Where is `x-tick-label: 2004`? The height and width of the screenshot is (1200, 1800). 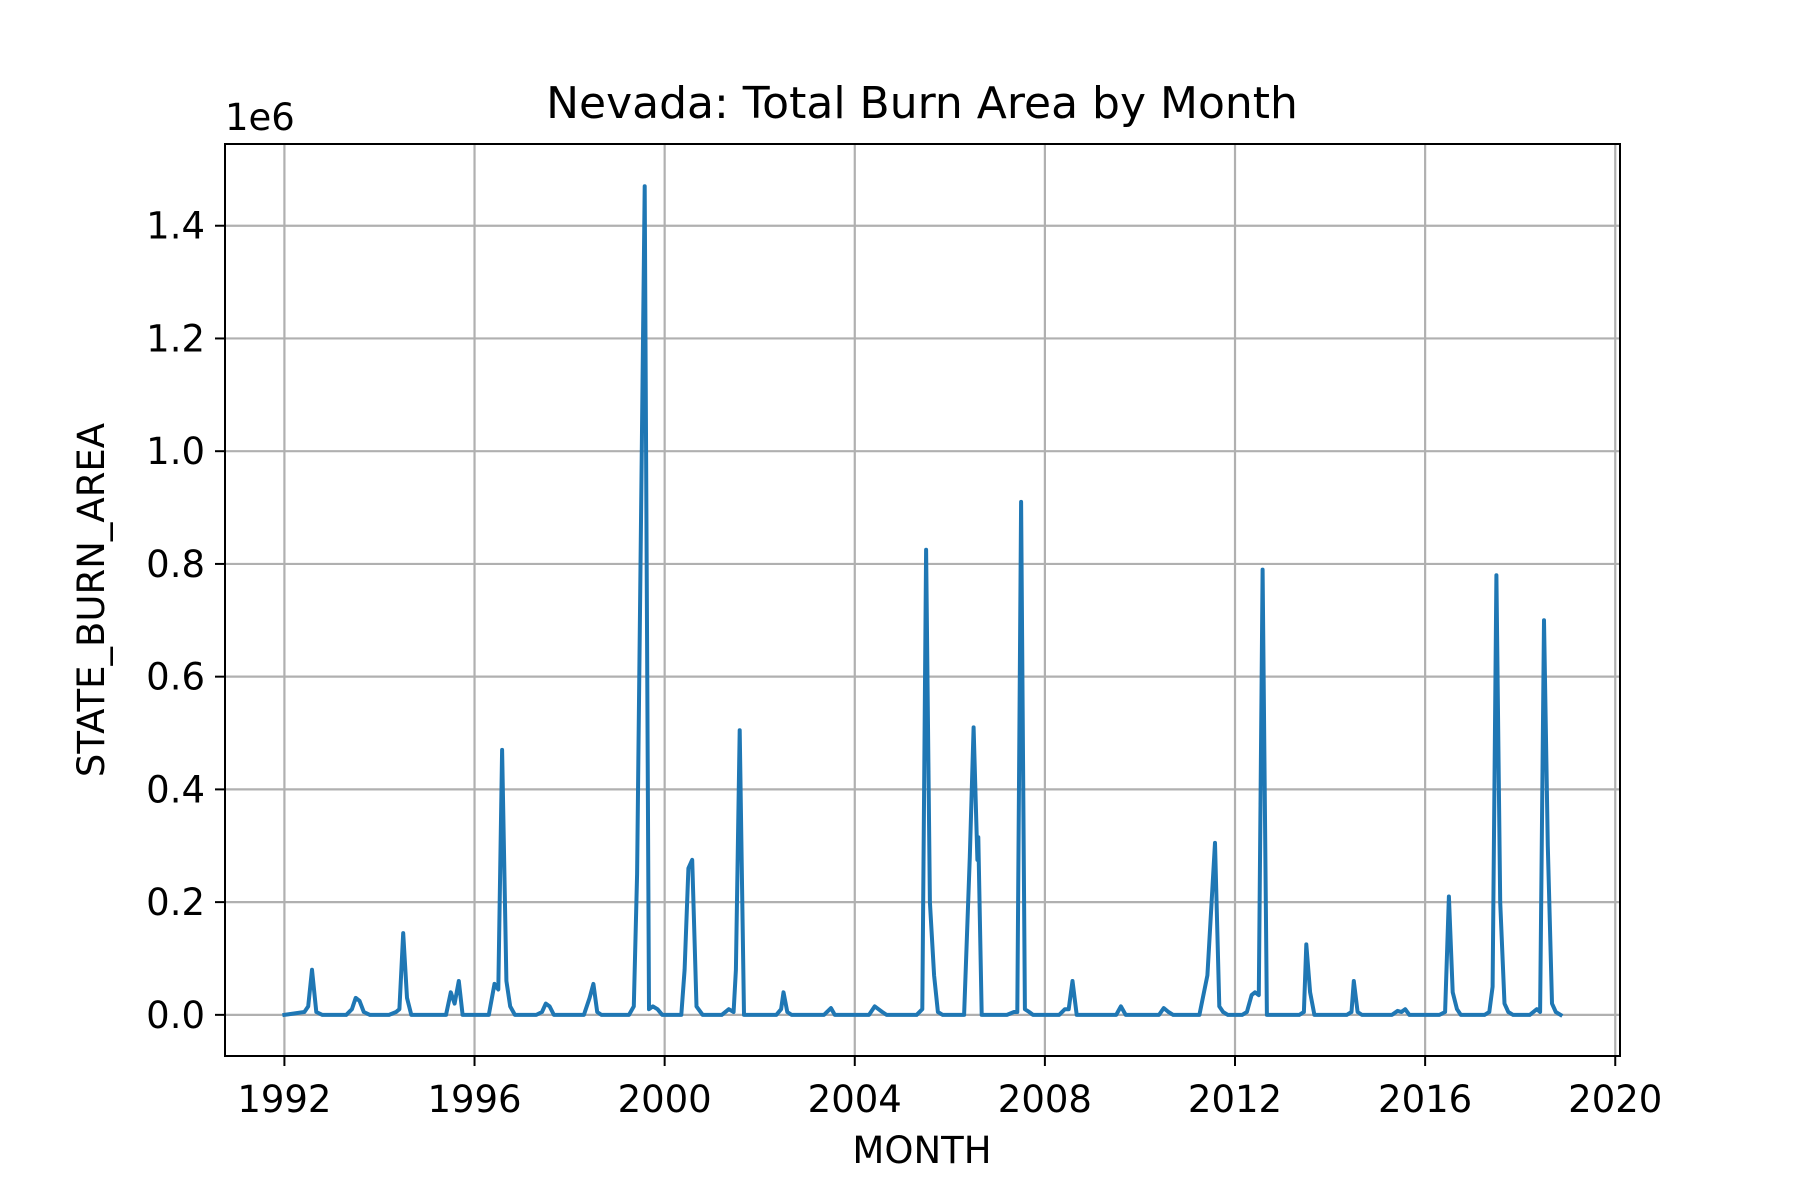
x-tick-label: 2004 is located at coordinates (855, 1099).